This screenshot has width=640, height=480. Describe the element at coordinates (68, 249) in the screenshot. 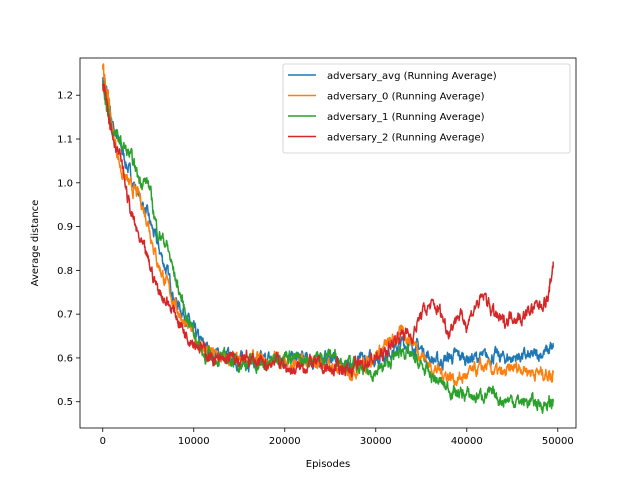

I see `y-axis: 0.5 0.6 0.7 0.8 0.9 1.0 1.1 1.2` at that location.